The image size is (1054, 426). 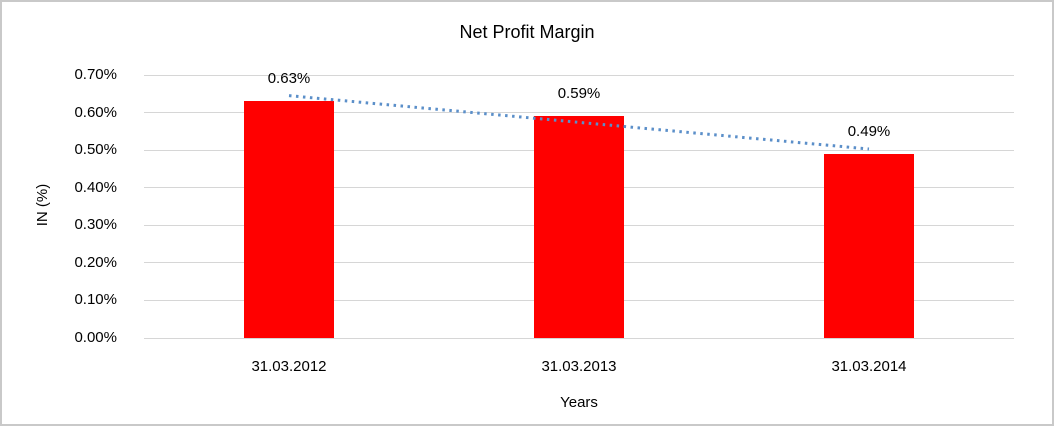 What do you see at coordinates (95, 74) in the screenshot?
I see `y-tick-label: 0.70%` at bounding box center [95, 74].